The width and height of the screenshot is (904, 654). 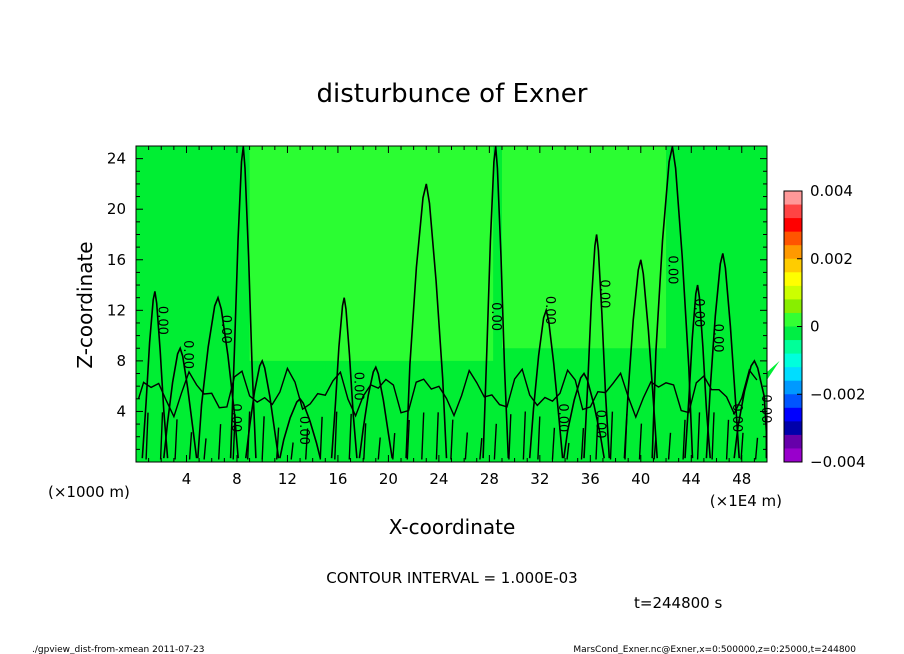 I want to click on x-tick-label: 32, so click(x=539, y=479).